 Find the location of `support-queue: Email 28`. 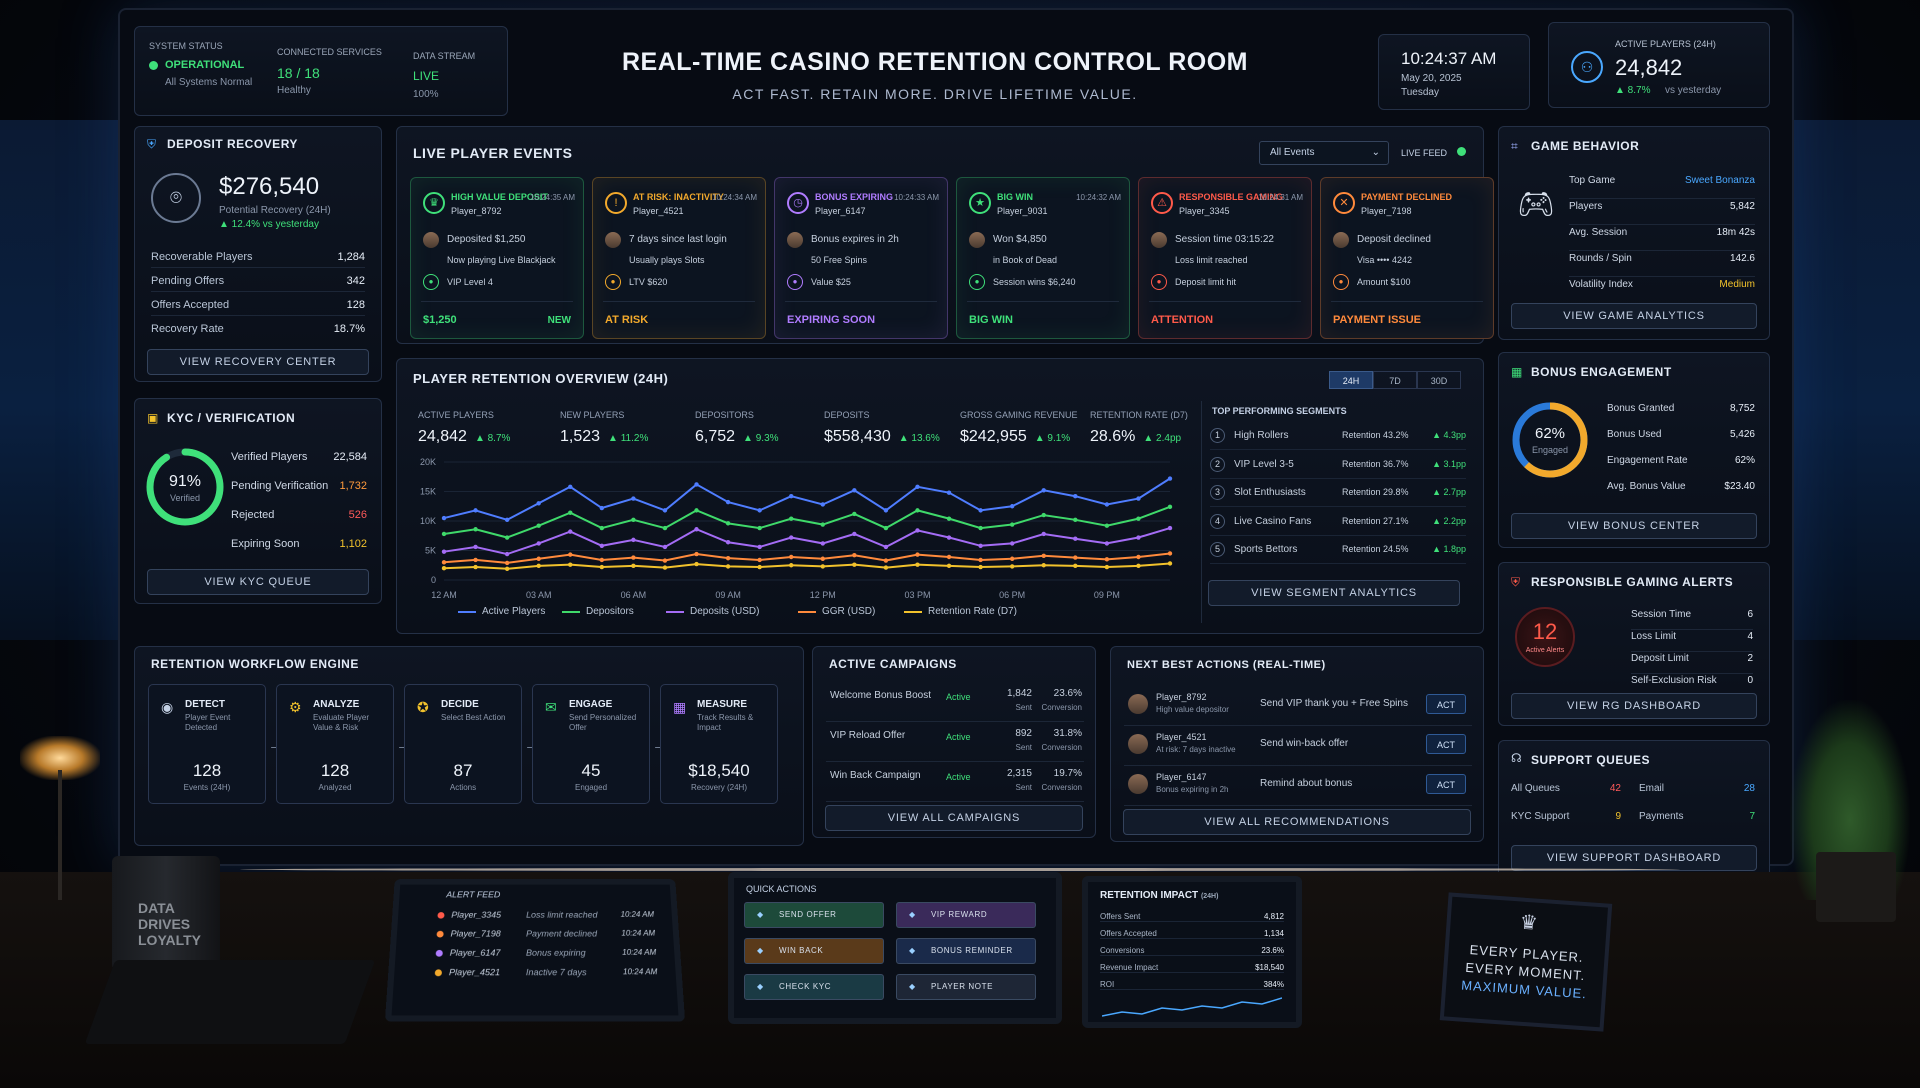

support-queue: Email 28 is located at coordinates (1697, 788).